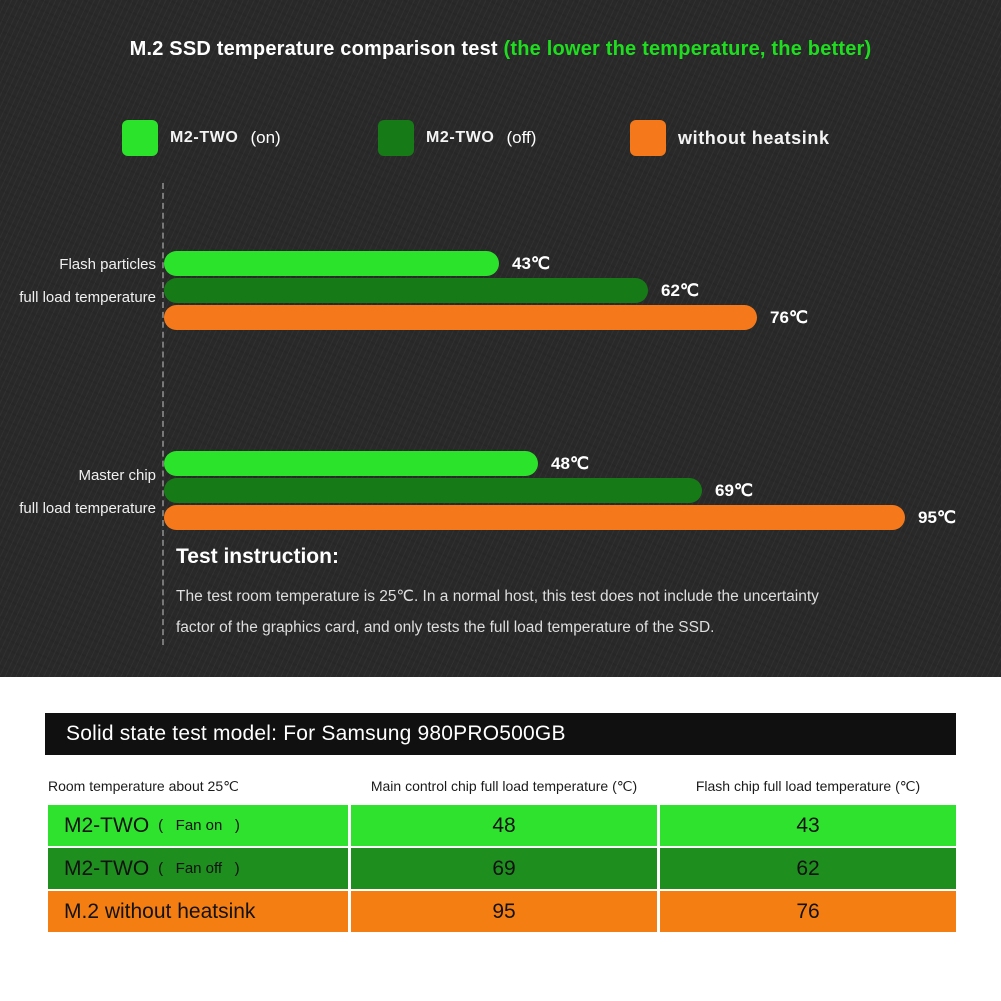 The height and width of the screenshot is (1001, 1001). I want to click on main-temp-value: 48, so click(504, 825).